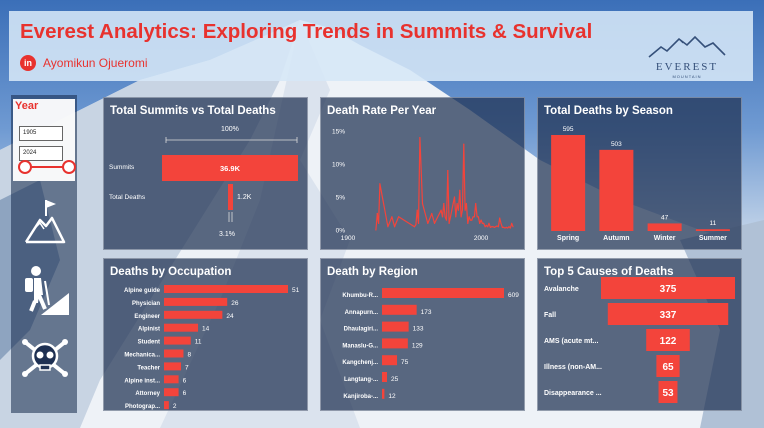 The width and height of the screenshot is (764, 428). Describe the element at coordinates (230, 197) in the screenshot. I see `funnel-bar-deaths` at that location.